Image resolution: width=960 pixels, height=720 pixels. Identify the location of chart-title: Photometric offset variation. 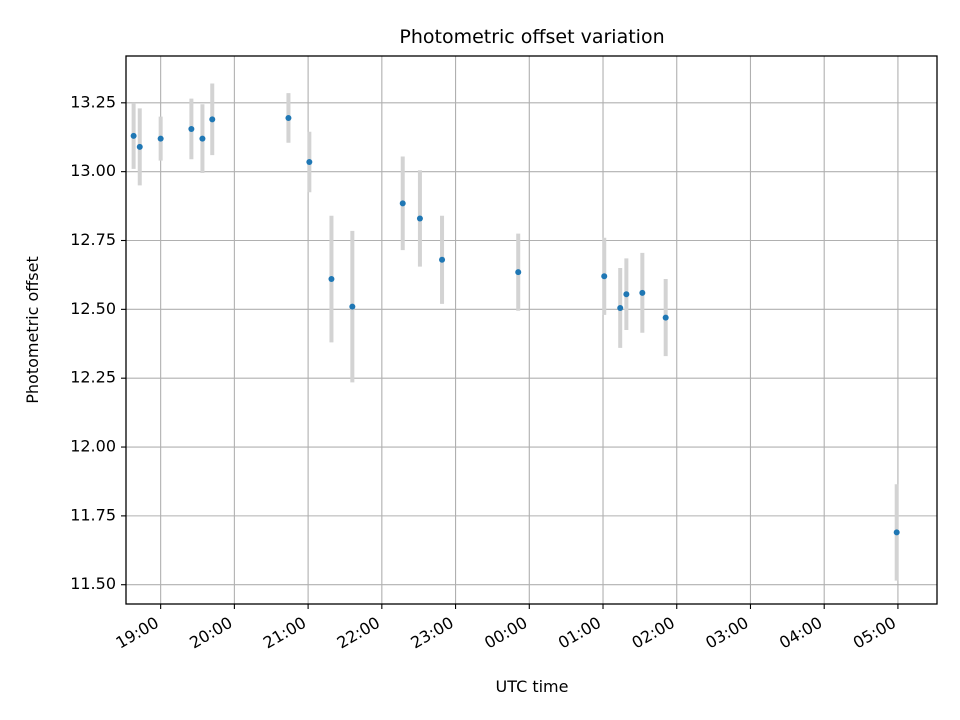
(531, 37).